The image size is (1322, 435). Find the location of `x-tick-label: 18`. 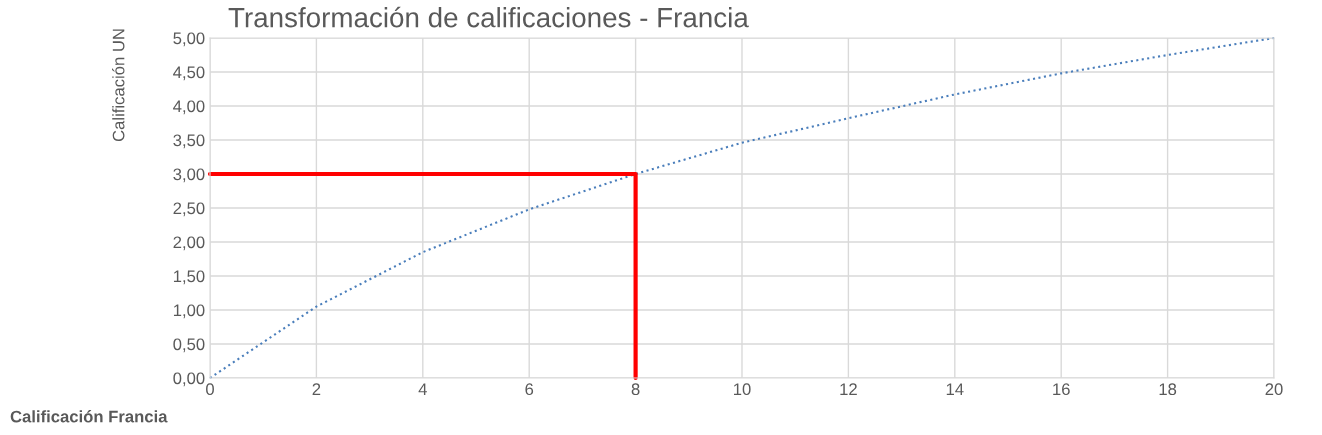

x-tick-label: 18 is located at coordinates (1168, 389).